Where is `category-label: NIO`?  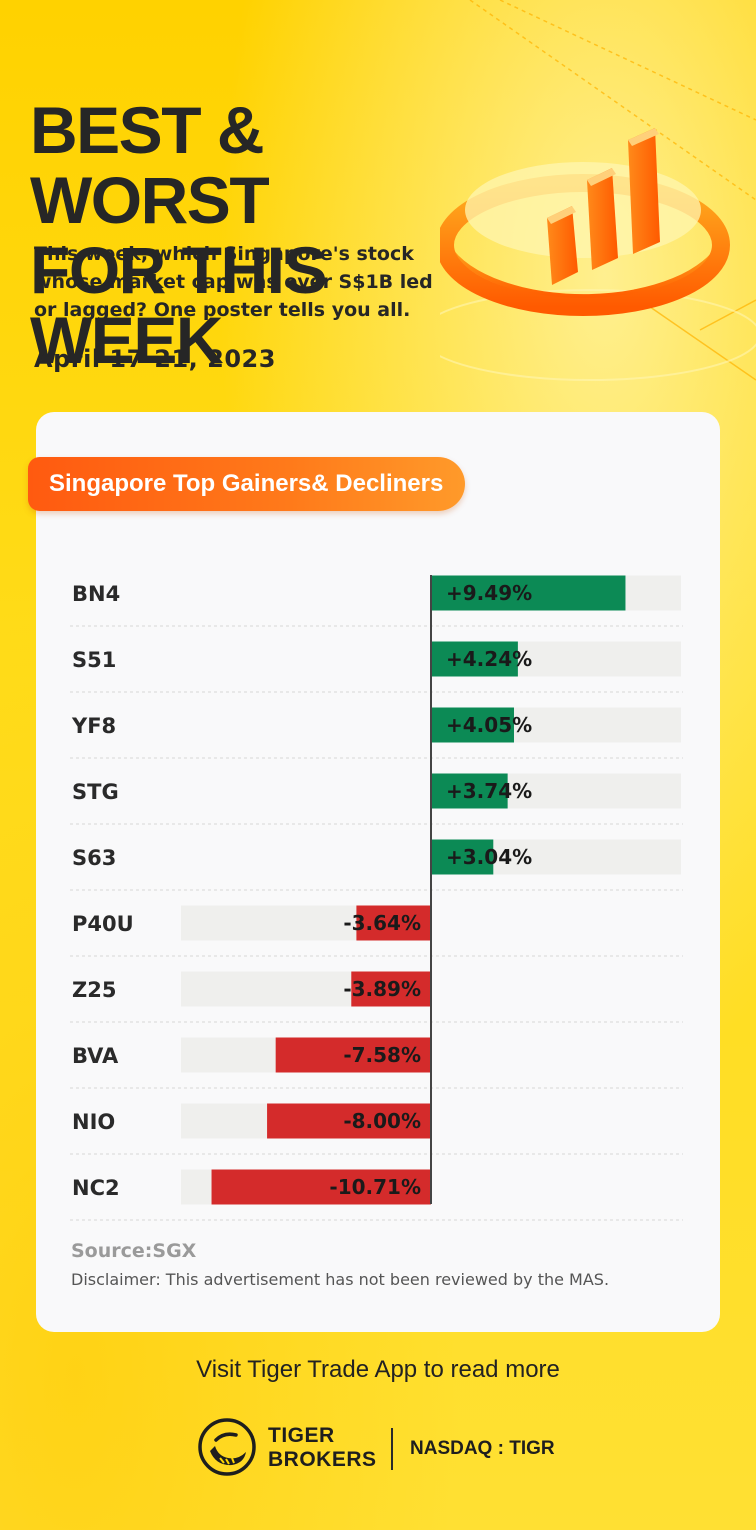 category-label: NIO is located at coordinates (93, 1122).